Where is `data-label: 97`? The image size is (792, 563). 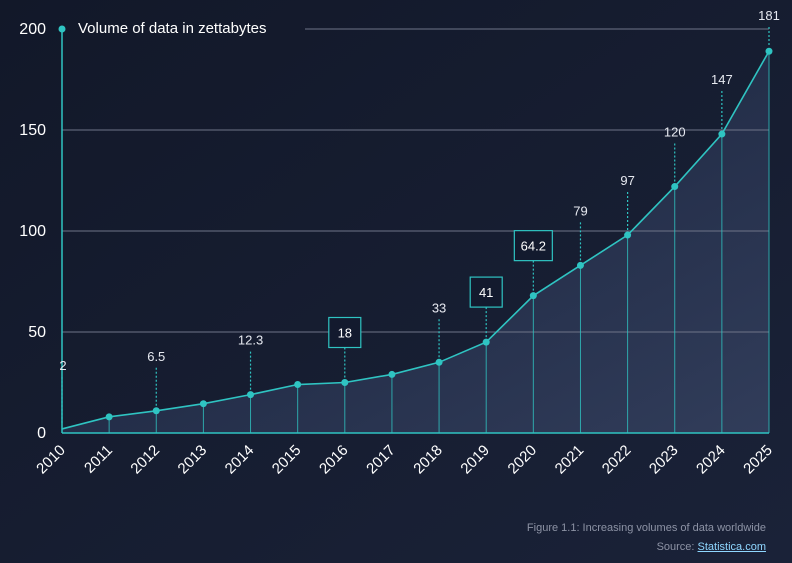
data-label: 97 is located at coordinates (627, 180).